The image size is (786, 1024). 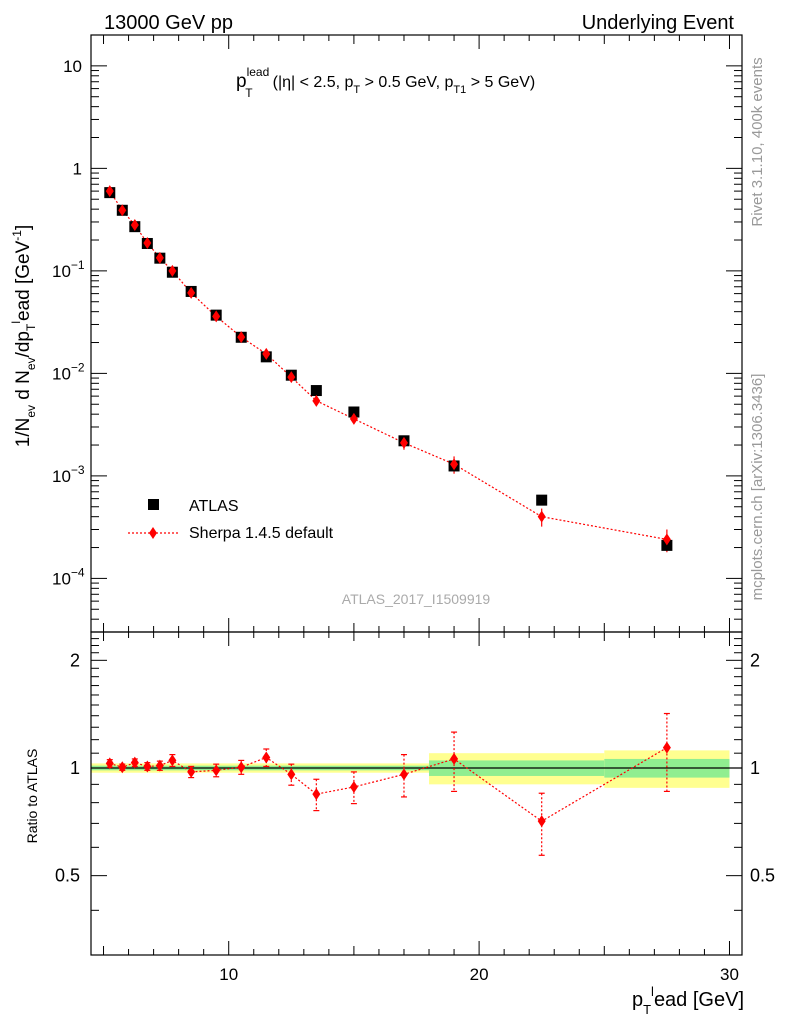 What do you see at coordinates (23, 336) in the screenshot?
I see `main-ylabel: 1/Nev d Nev/dpTlead [GeV-1]` at bounding box center [23, 336].